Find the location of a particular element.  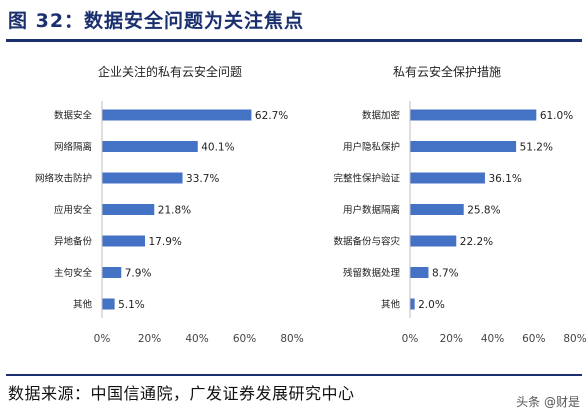

value-label: 62.7% is located at coordinates (271, 116).